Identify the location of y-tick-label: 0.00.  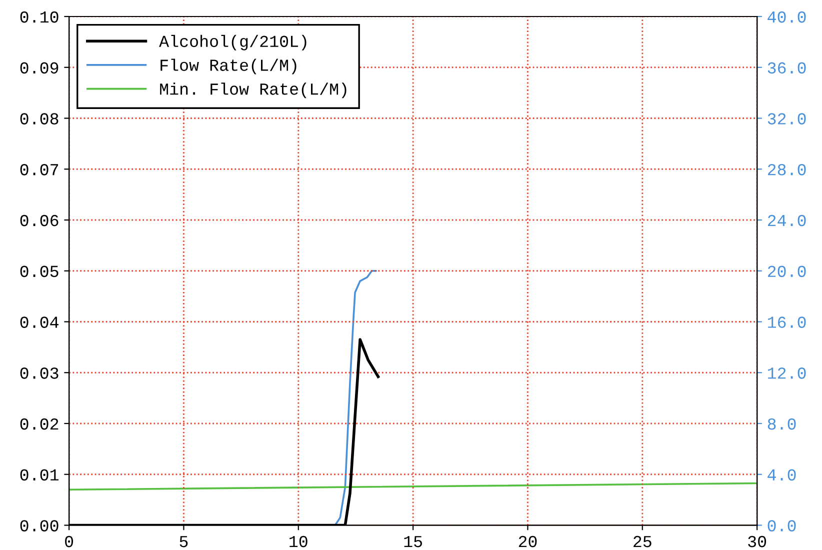
(39, 526).